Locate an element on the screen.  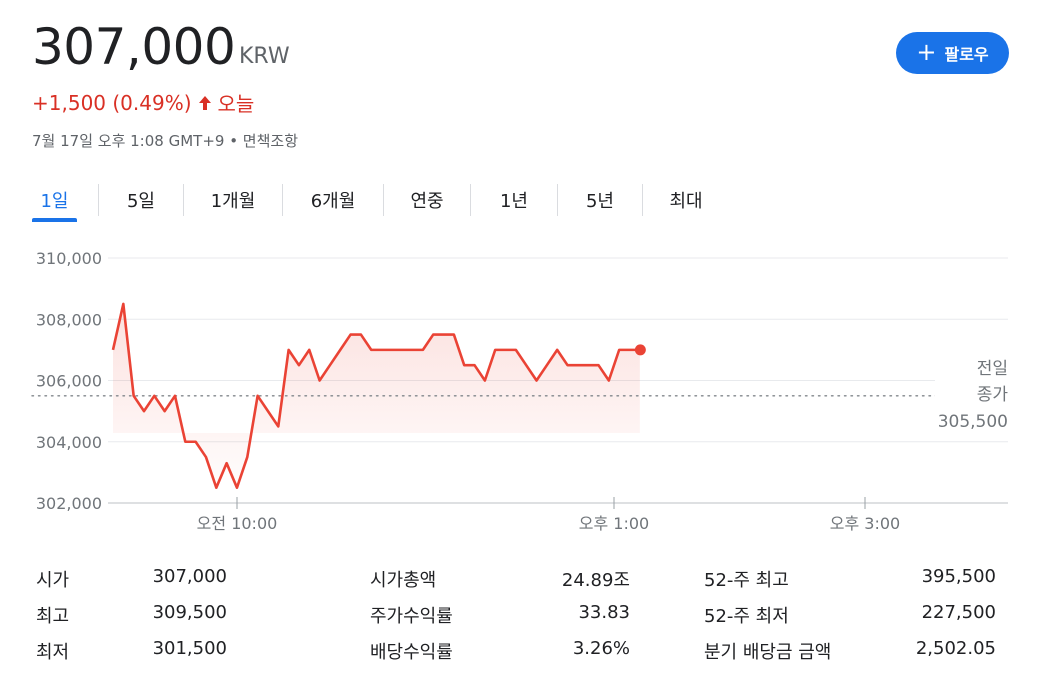
y-tick-label: 310,000 is located at coordinates (69, 258).